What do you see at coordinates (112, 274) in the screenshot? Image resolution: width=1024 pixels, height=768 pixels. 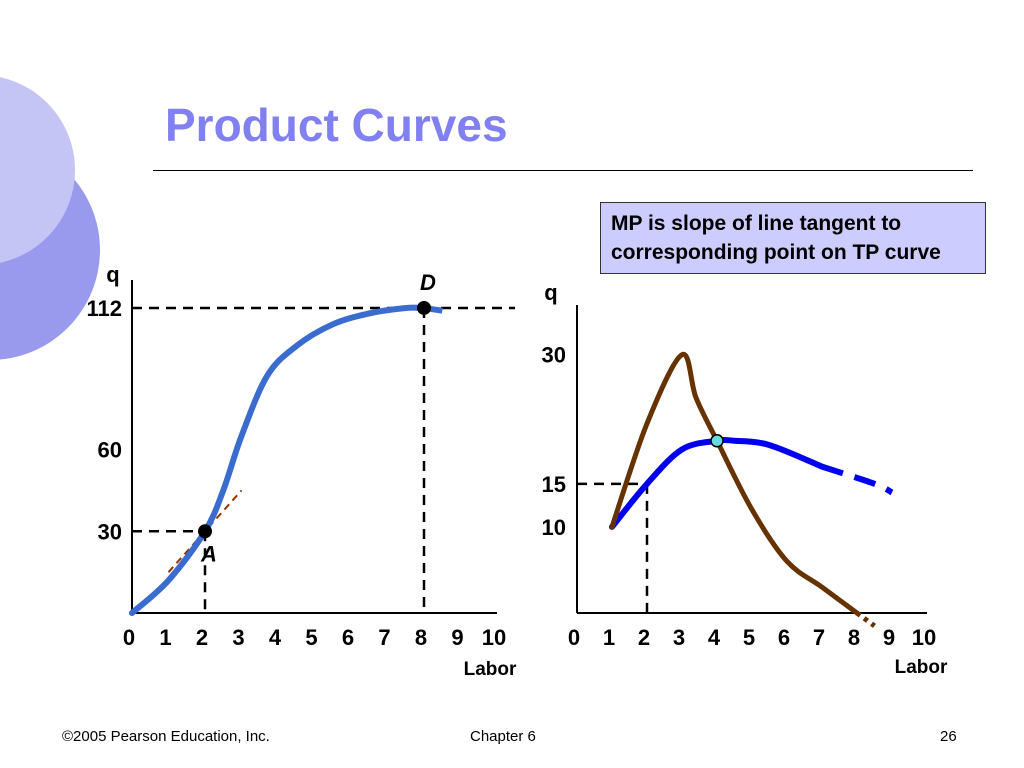 I see `chart1-y-axis-label: q` at bounding box center [112, 274].